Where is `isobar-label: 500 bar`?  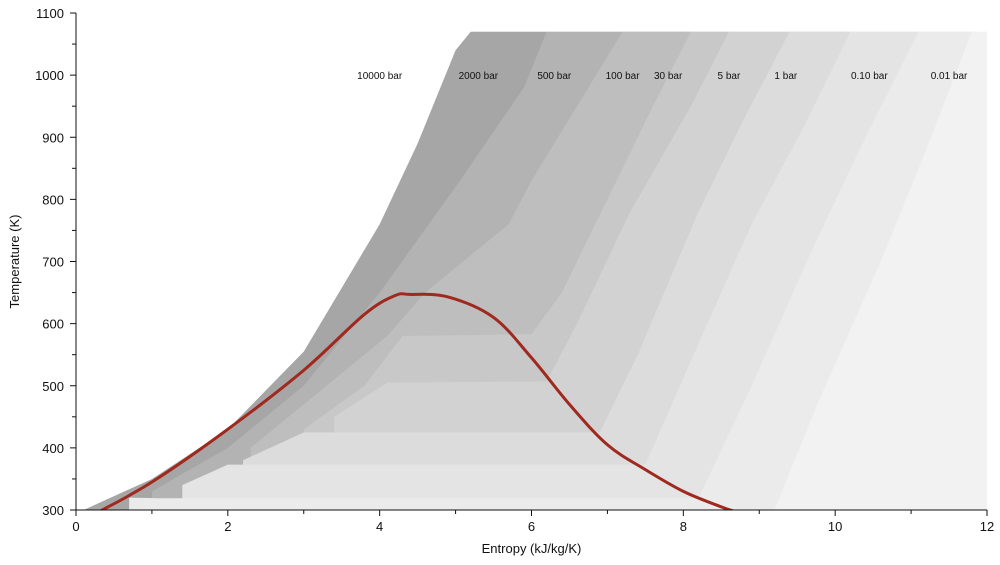 isobar-label: 500 bar is located at coordinates (554, 76).